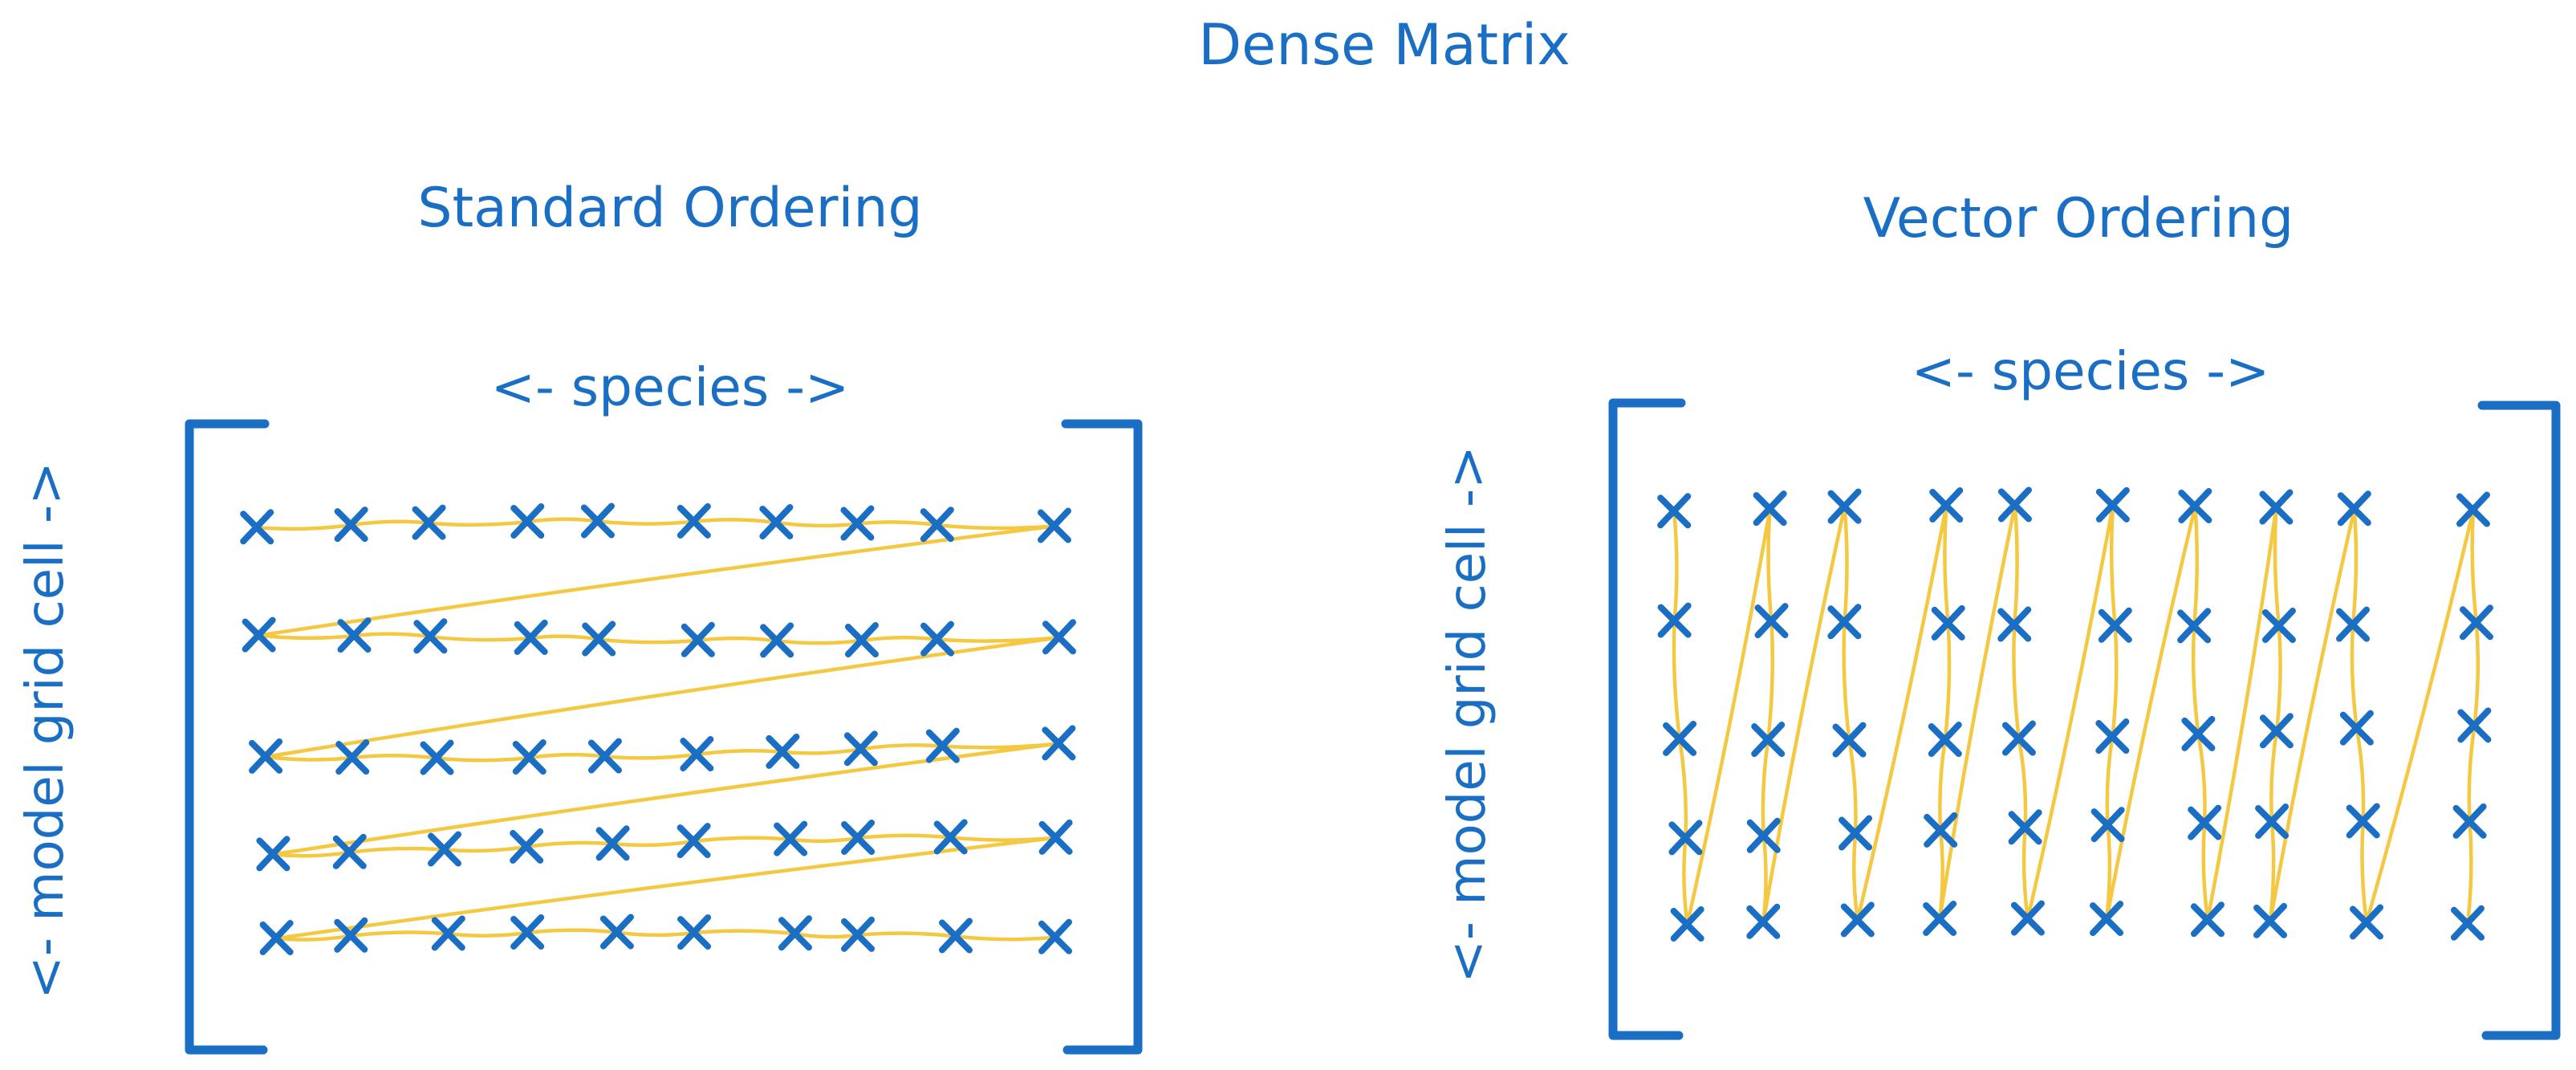 The height and width of the screenshot is (1070, 2576). I want to click on standard-ordering-path, so click(658, 729).